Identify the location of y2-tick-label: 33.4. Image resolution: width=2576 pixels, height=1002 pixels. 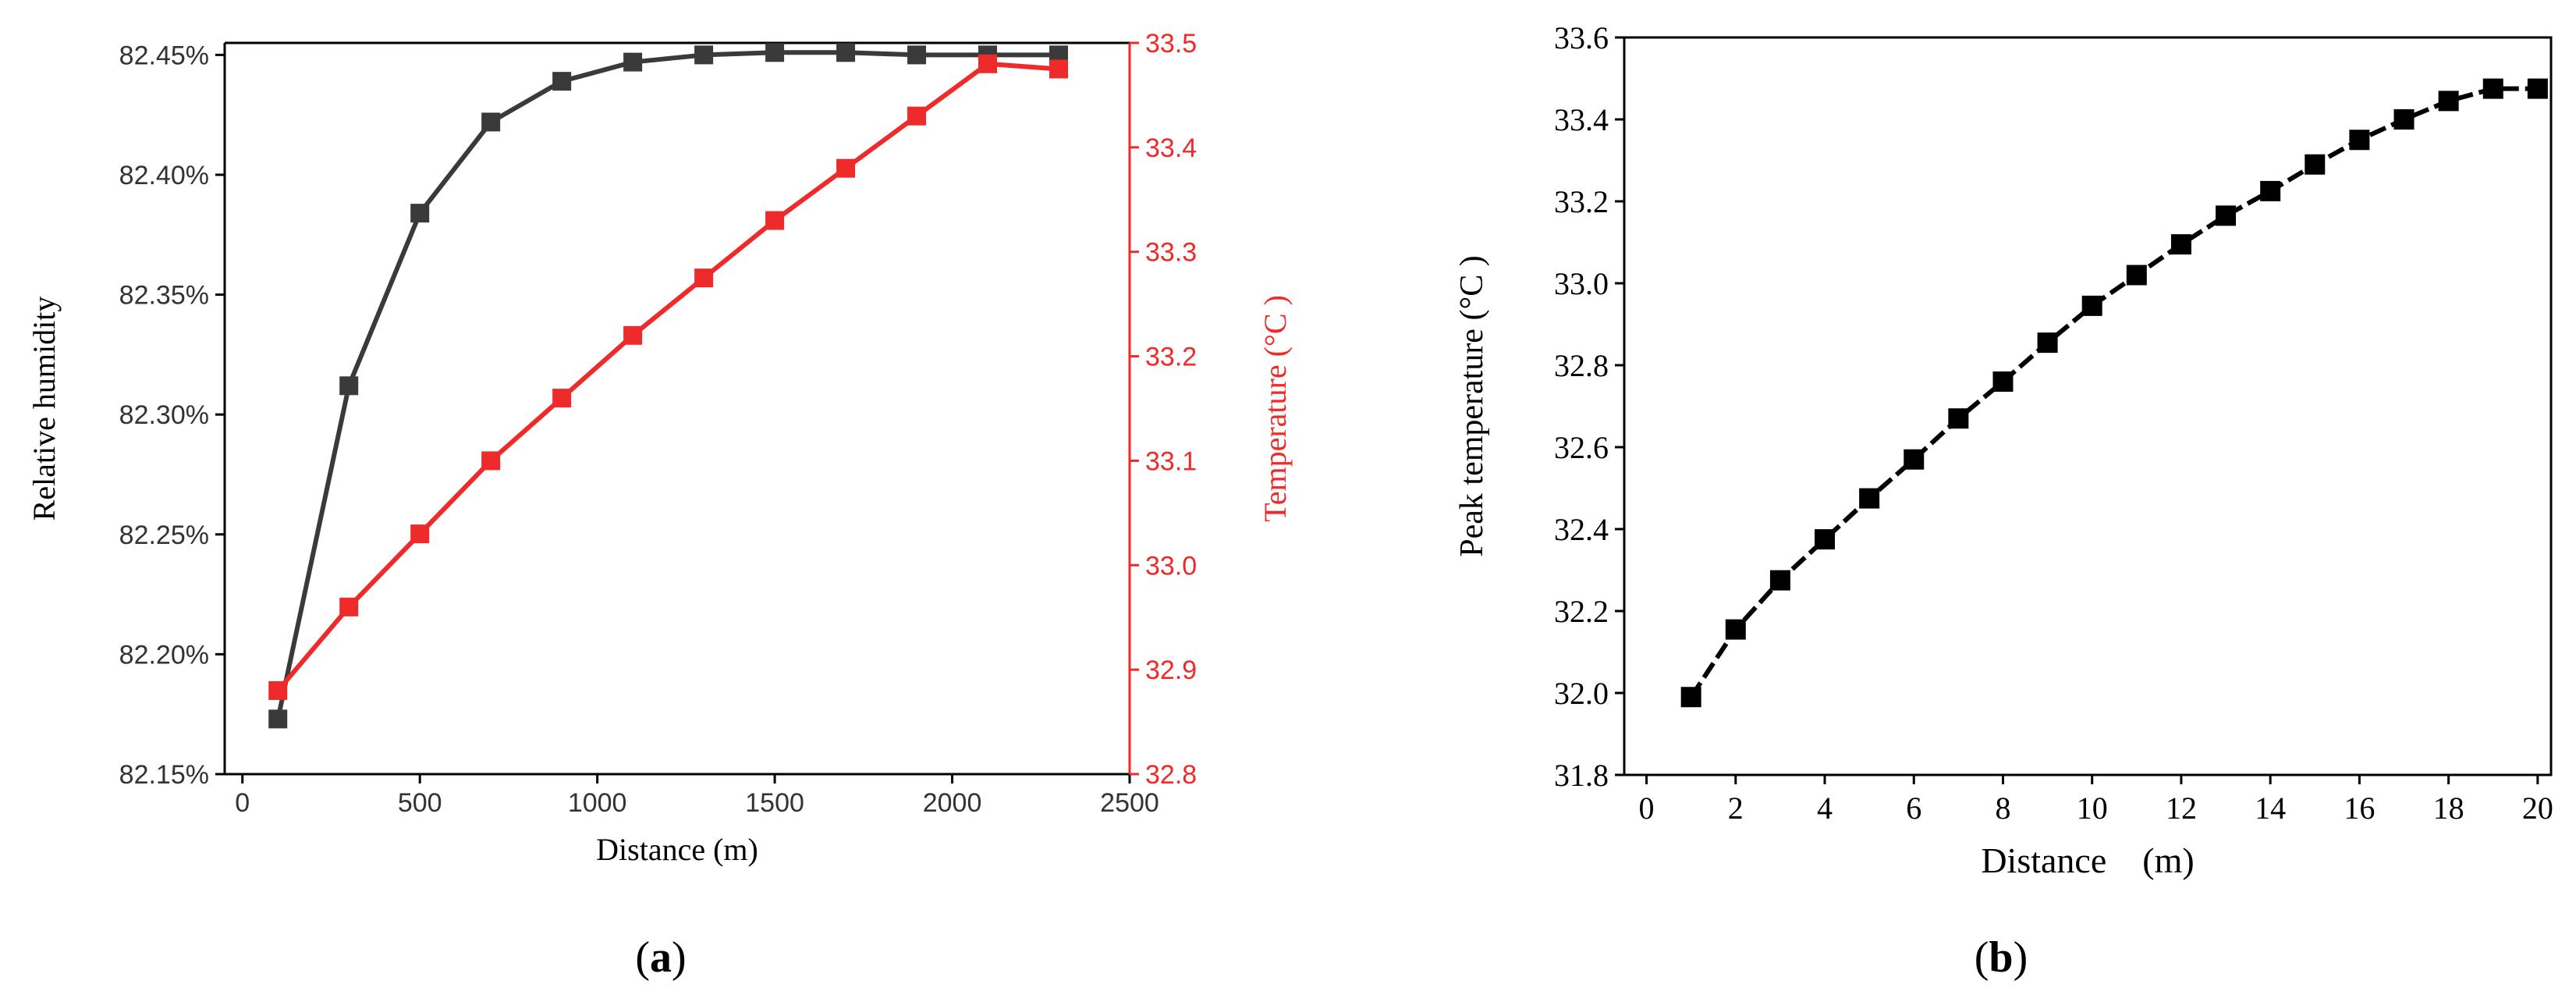
(1171, 148).